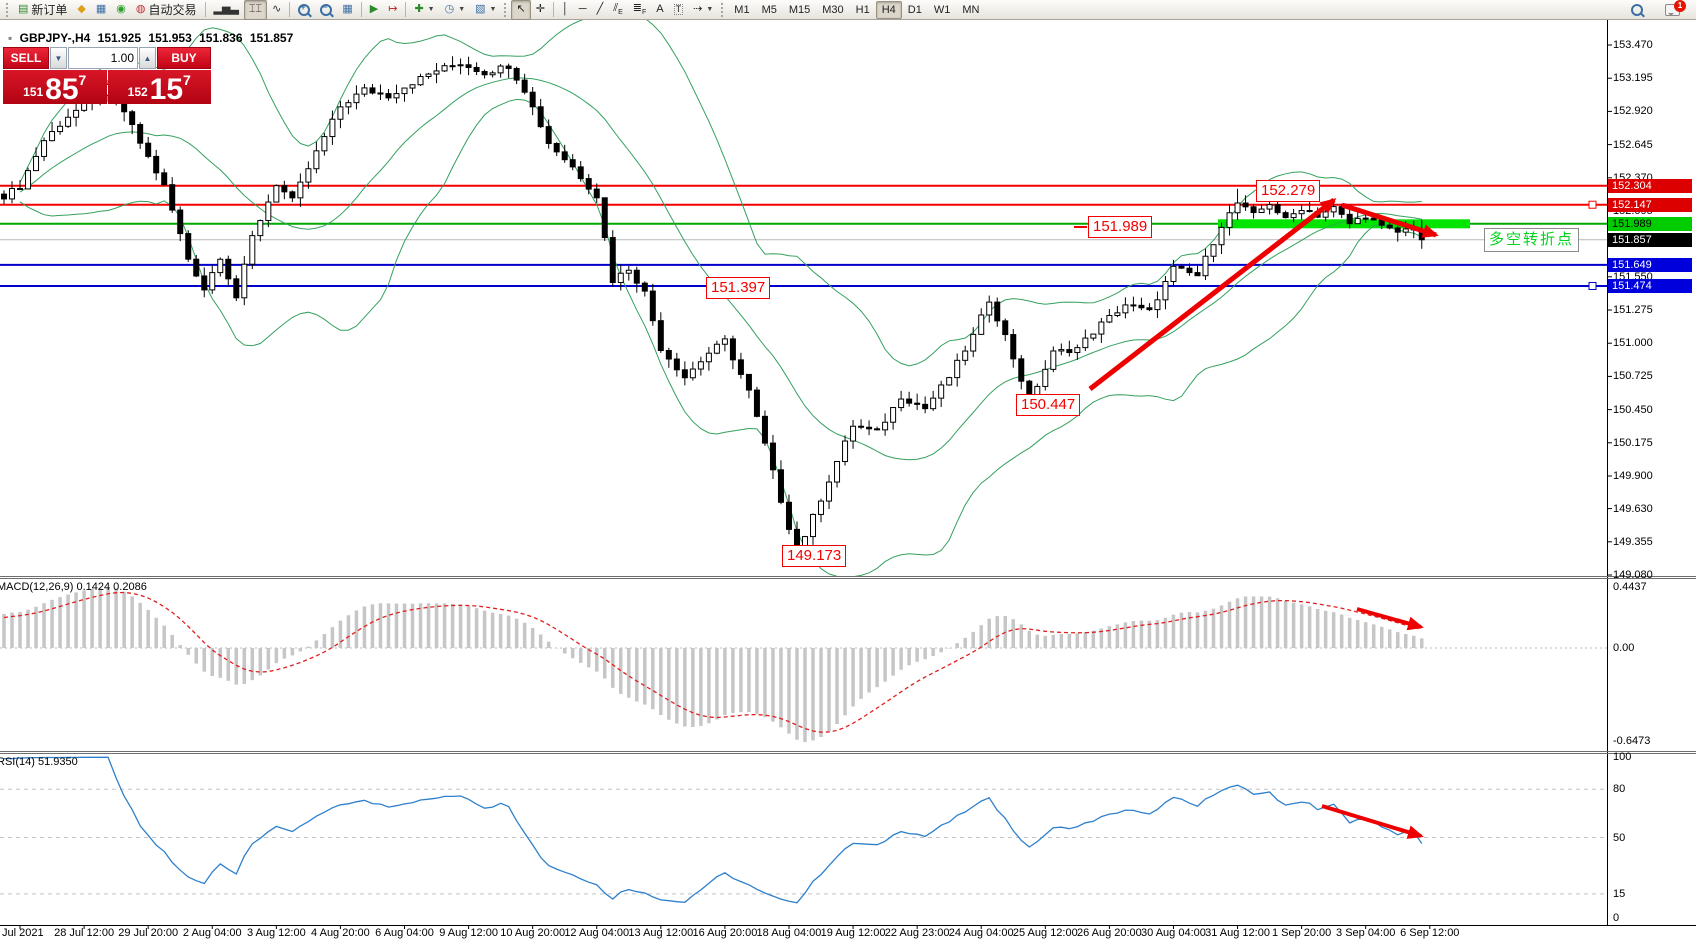 This screenshot has width=1696, height=943. I want to click on buy-price-tile: 152 15 7, so click(159, 87).